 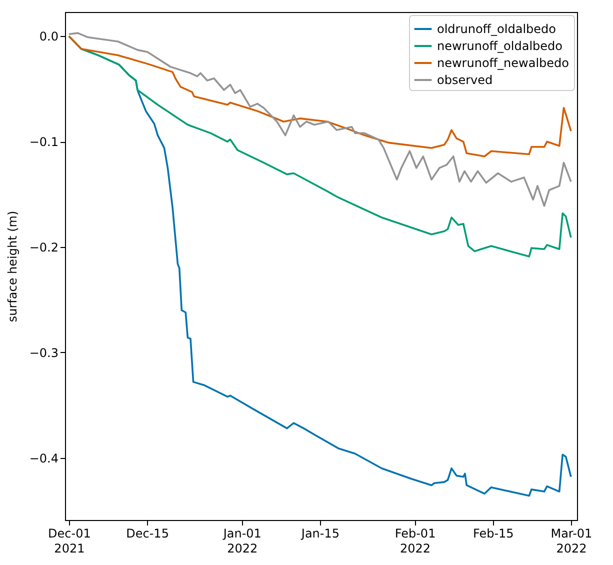 I want to click on y-tick-label: −0.4, so click(x=43, y=458).